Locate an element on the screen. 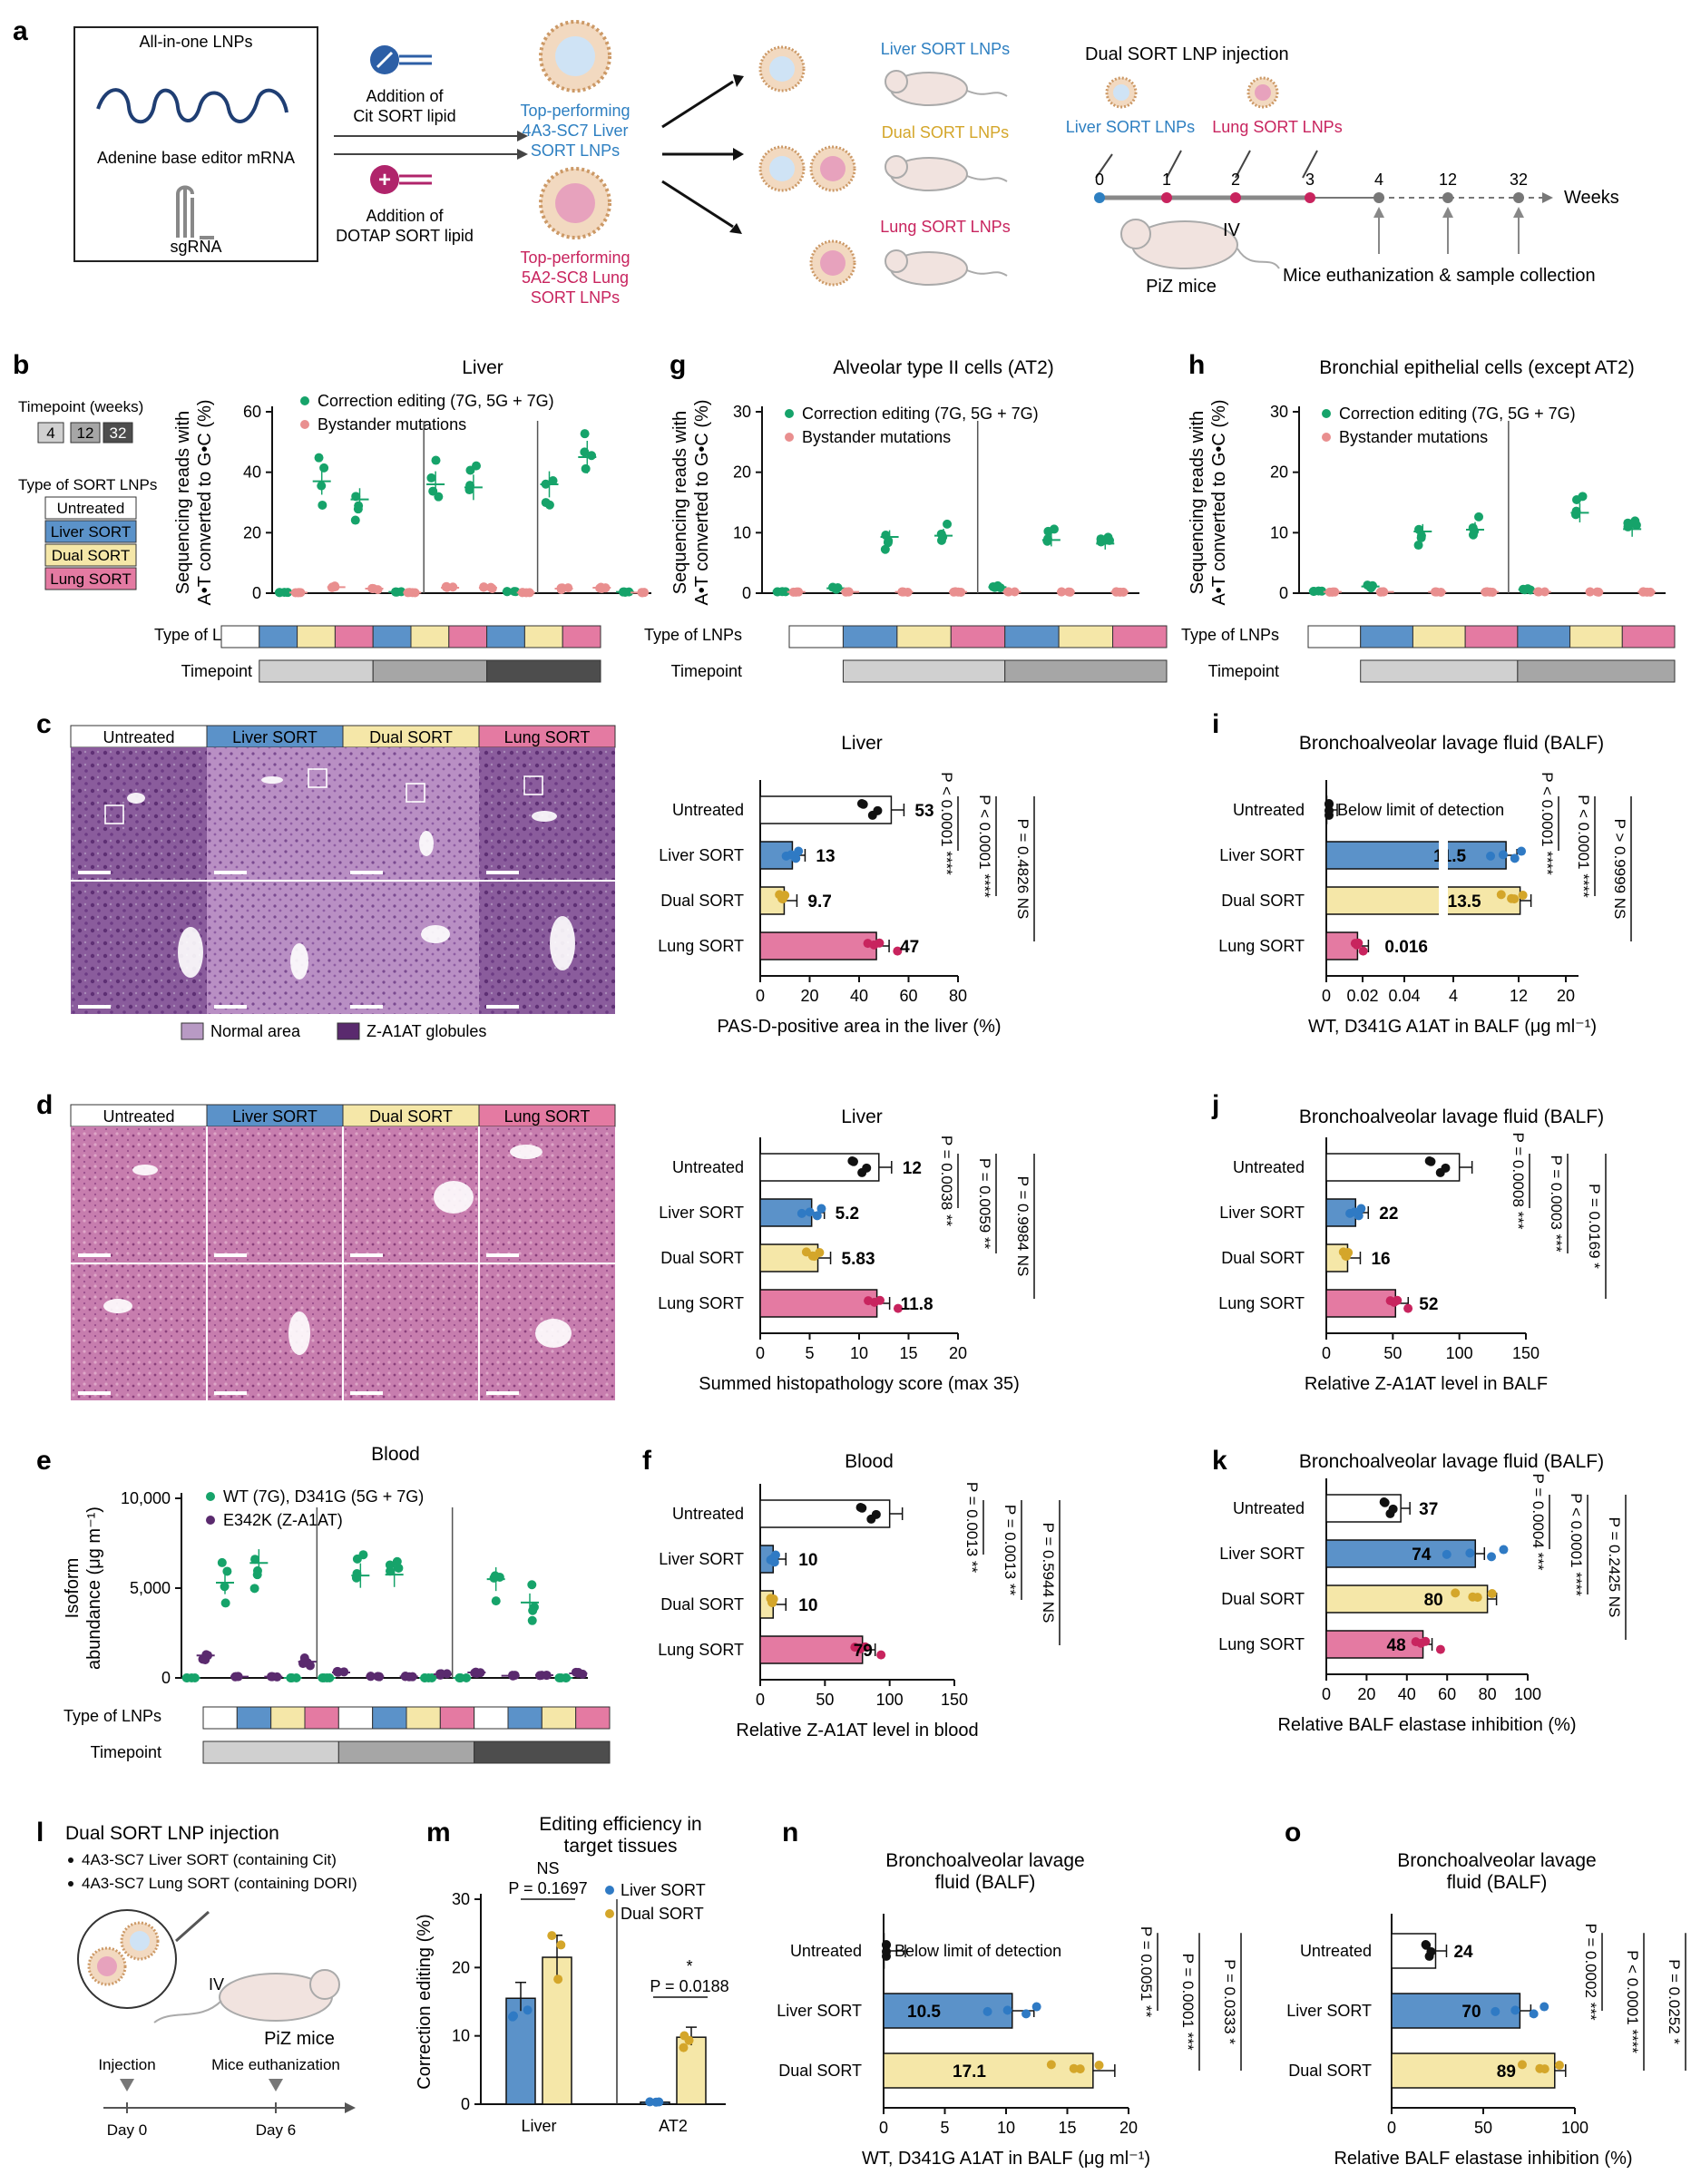 The height and width of the screenshot is (2184, 1691). chart-j-value-label: 16 is located at coordinates (1380, 1259).